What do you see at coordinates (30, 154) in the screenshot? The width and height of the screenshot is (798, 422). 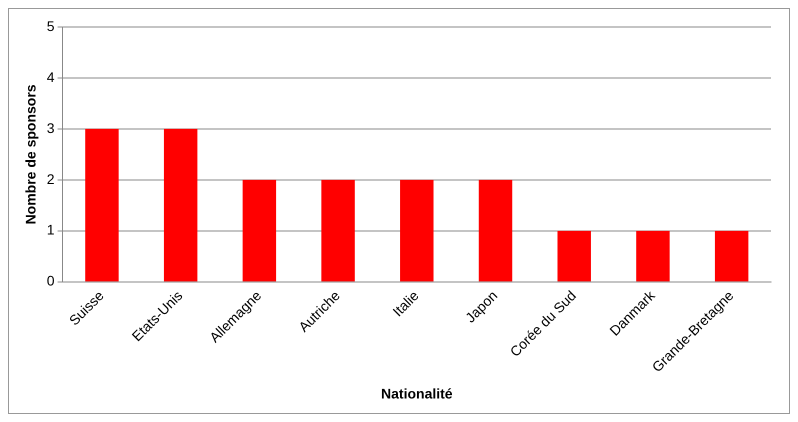 I see `y-axis-title: Nombre de sponsors` at bounding box center [30, 154].